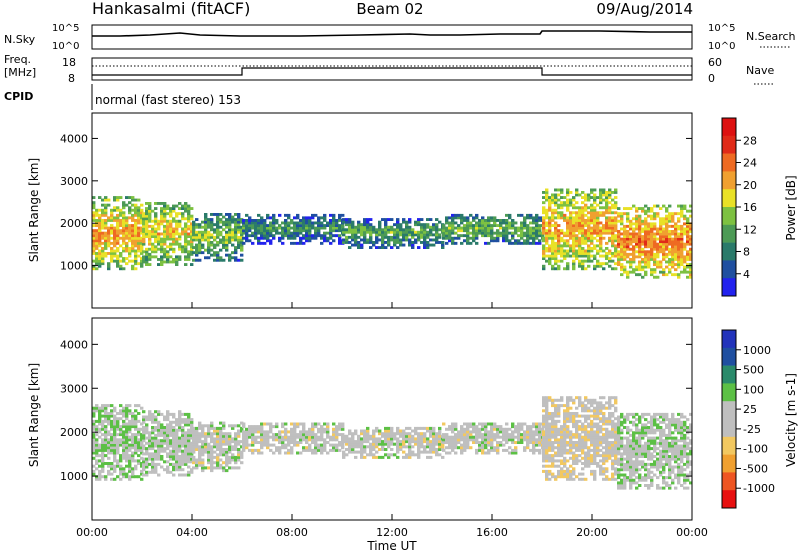 This screenshot has width=800, height=554. Describe the element at coordinates (168, 100) in the screenshot. I see `cpid-mode-text: normal (fast stereo) 153` at that location.